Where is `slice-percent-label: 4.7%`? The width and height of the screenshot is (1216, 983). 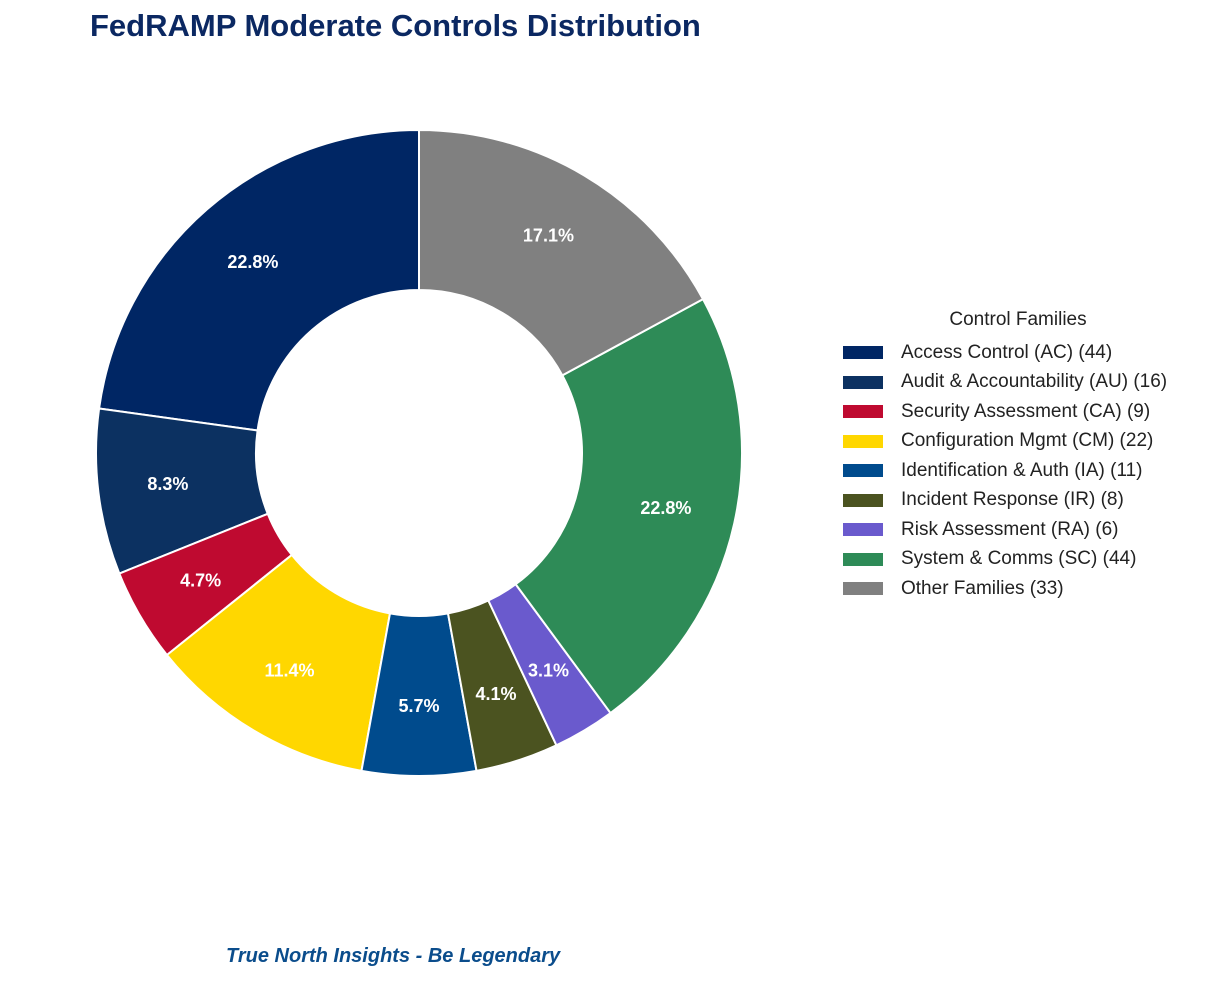
slice-percent-label: 4.7% is located at coordinates (200, 581).